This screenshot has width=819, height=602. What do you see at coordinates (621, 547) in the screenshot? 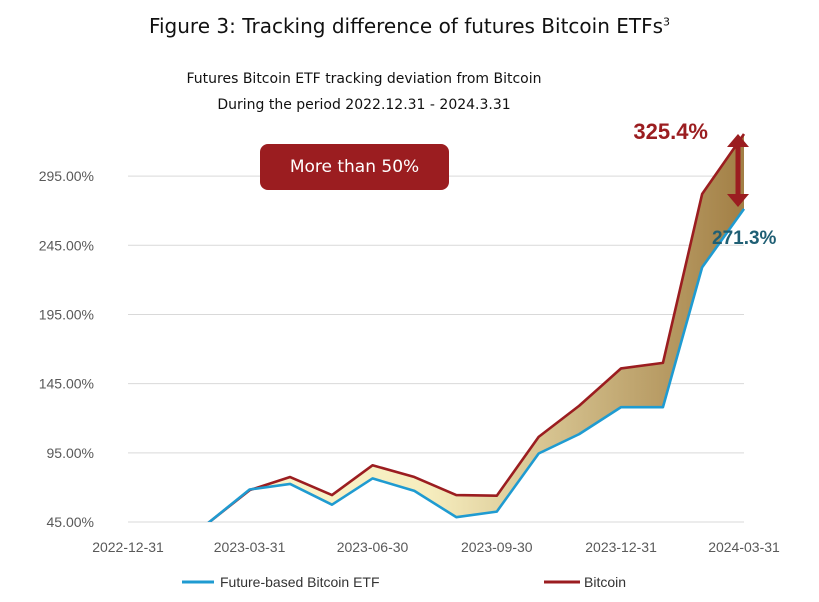
I see `x-tick-label: 2023-12-31` at bounding box center [621, 547].